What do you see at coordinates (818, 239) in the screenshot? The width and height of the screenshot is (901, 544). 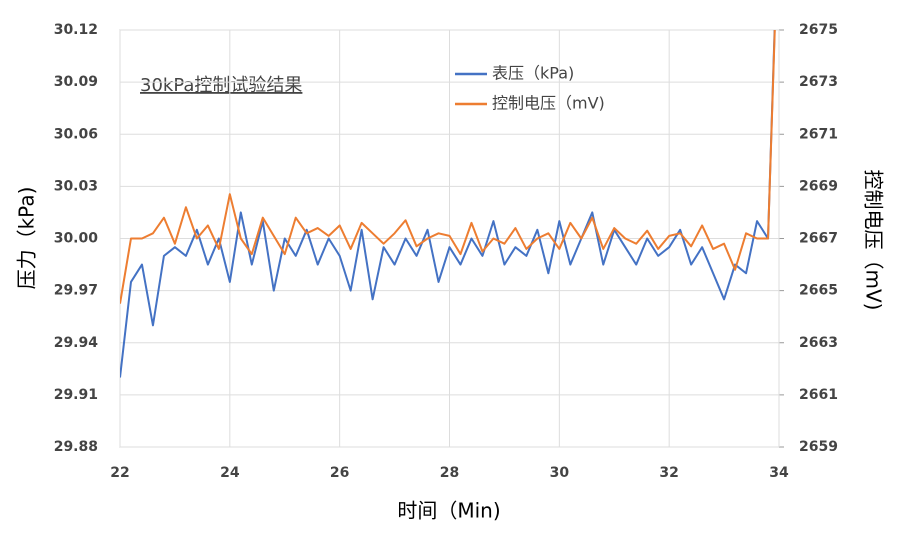 I see `y2-tick-label: 2667` at bounding box center [818, 239].